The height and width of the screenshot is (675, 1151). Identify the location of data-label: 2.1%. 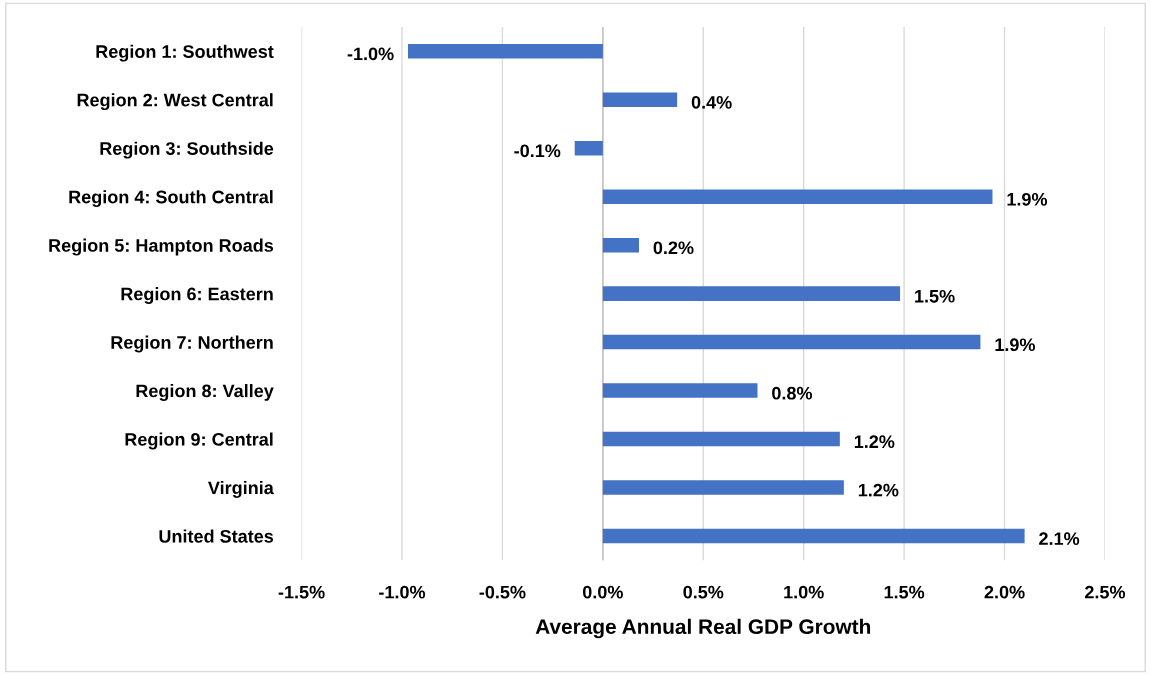
(1059, 538).